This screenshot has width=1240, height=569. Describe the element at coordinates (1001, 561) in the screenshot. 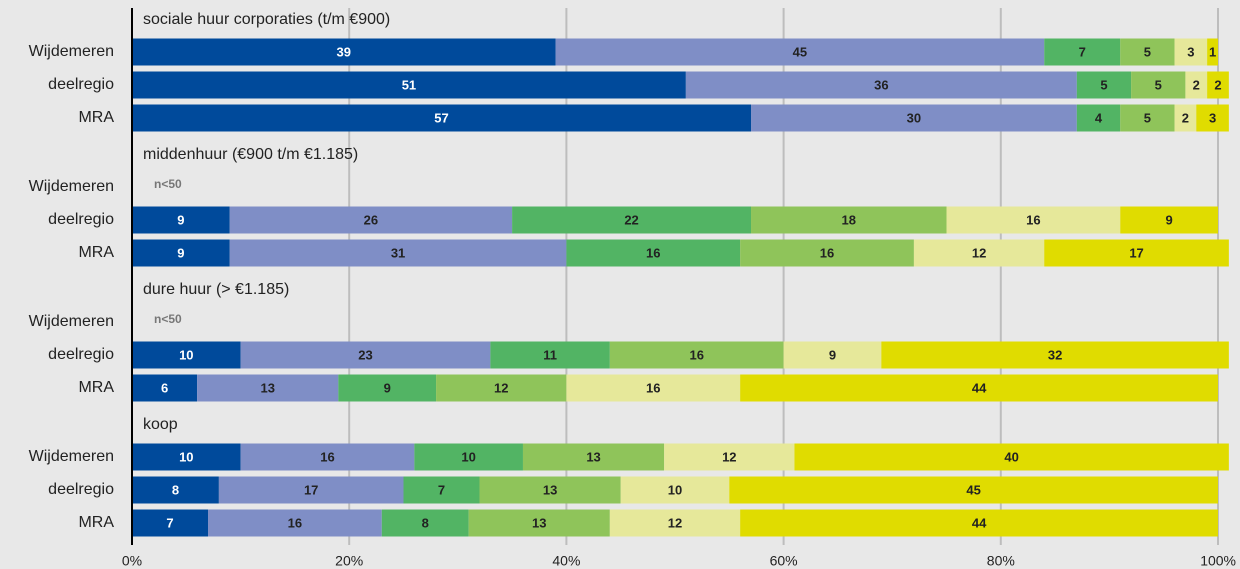

I see `x-tick-label: 80%` at that location.